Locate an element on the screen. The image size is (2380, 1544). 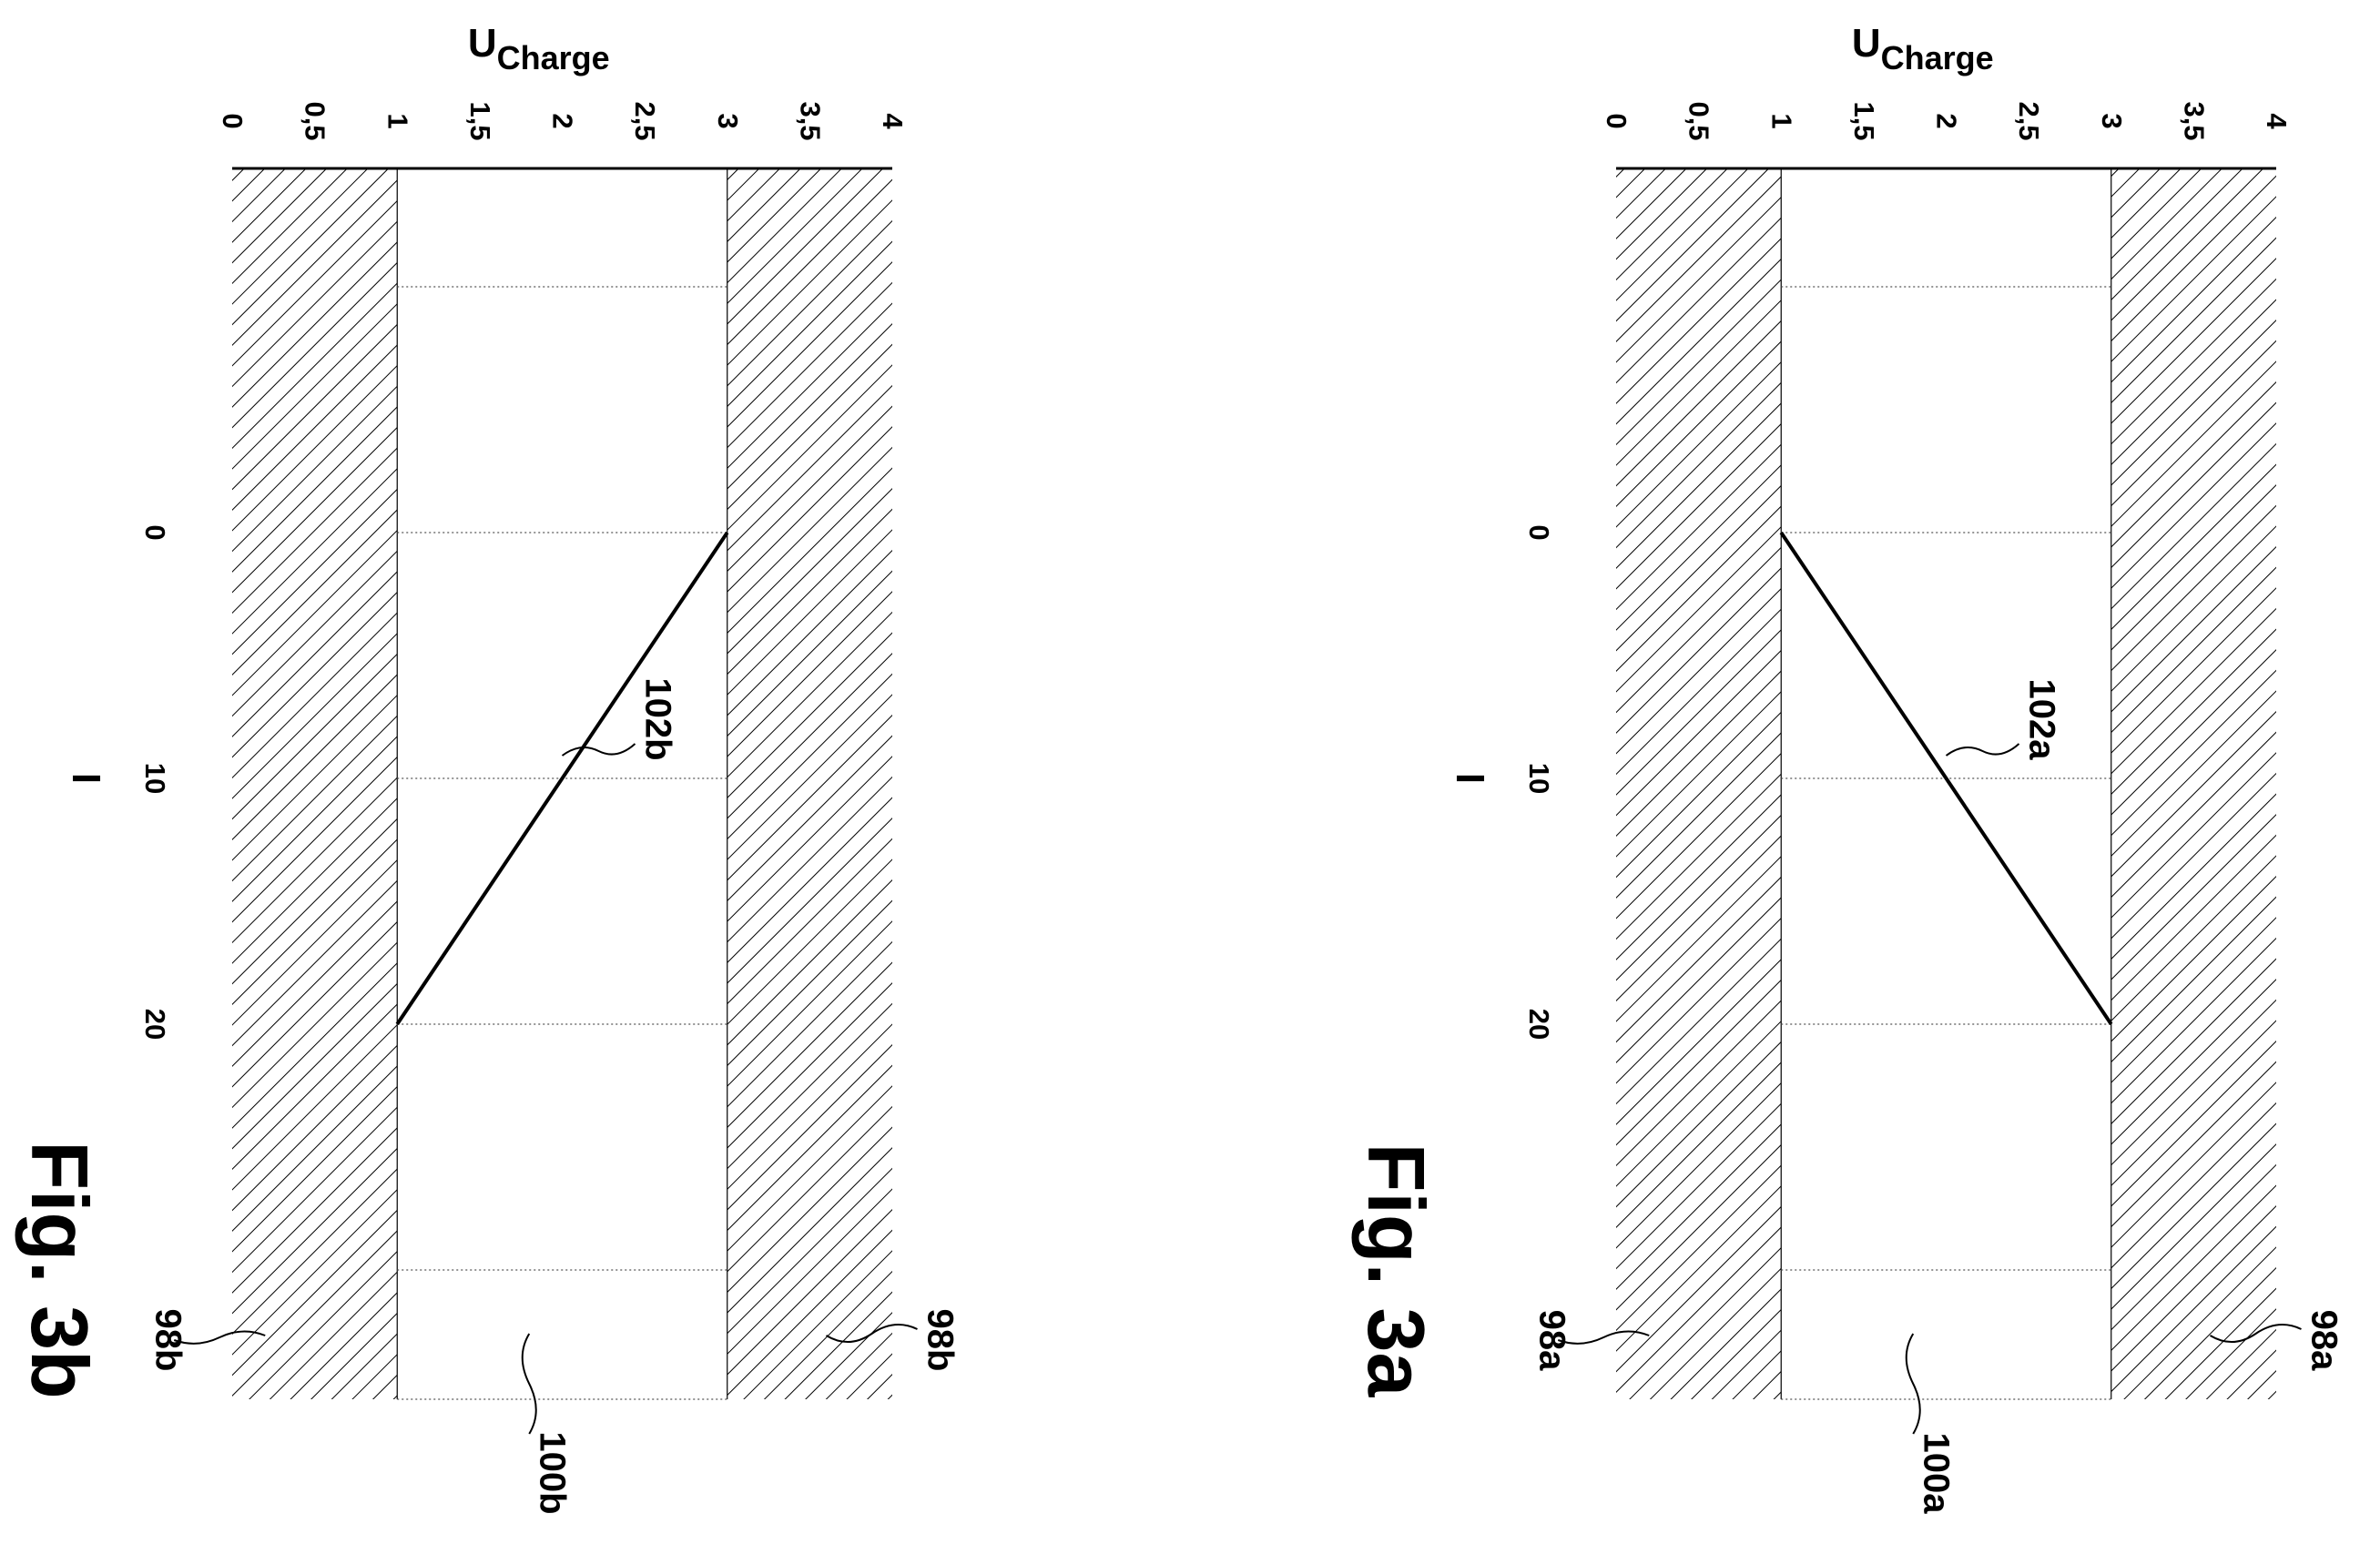
lower-hatch-ref-label: 98b is located at coordinates (168, 1340).